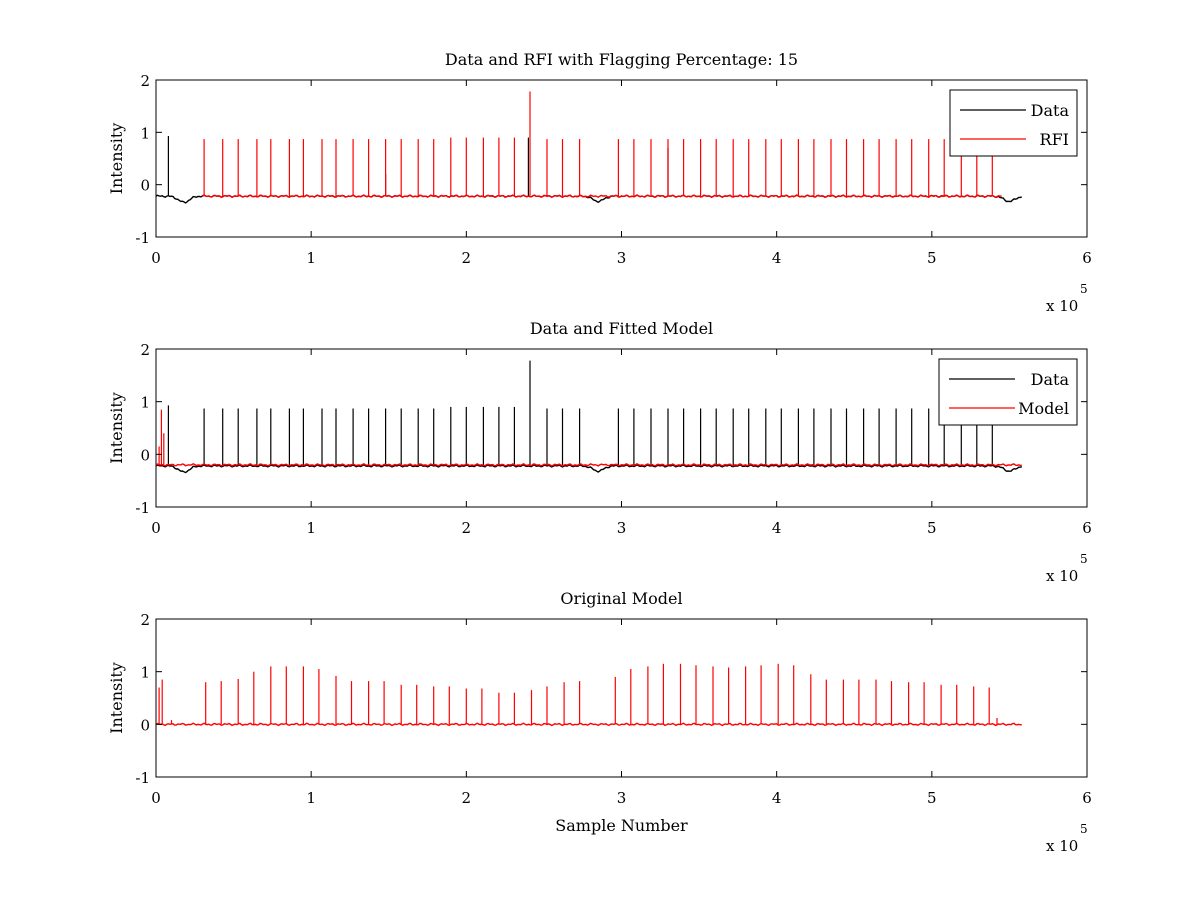 The width and height of the screenshot is (1200, 900). I want to click on series-data, so click(589, 417).